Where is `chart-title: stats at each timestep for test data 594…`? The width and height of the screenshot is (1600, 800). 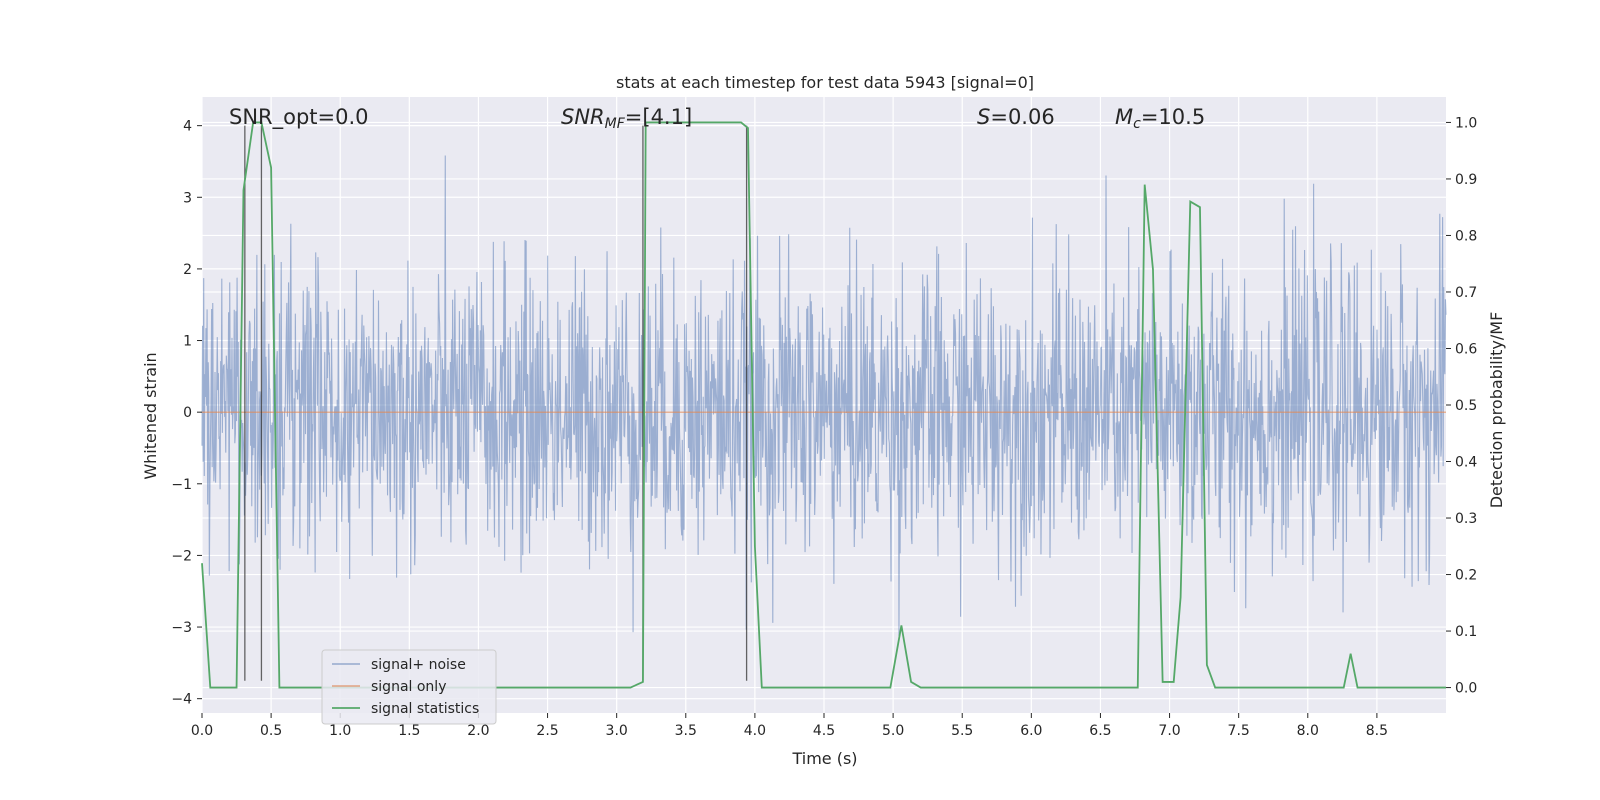
chart-title: stats at each timestep for test data 594… is located at coordinates (825, 82).